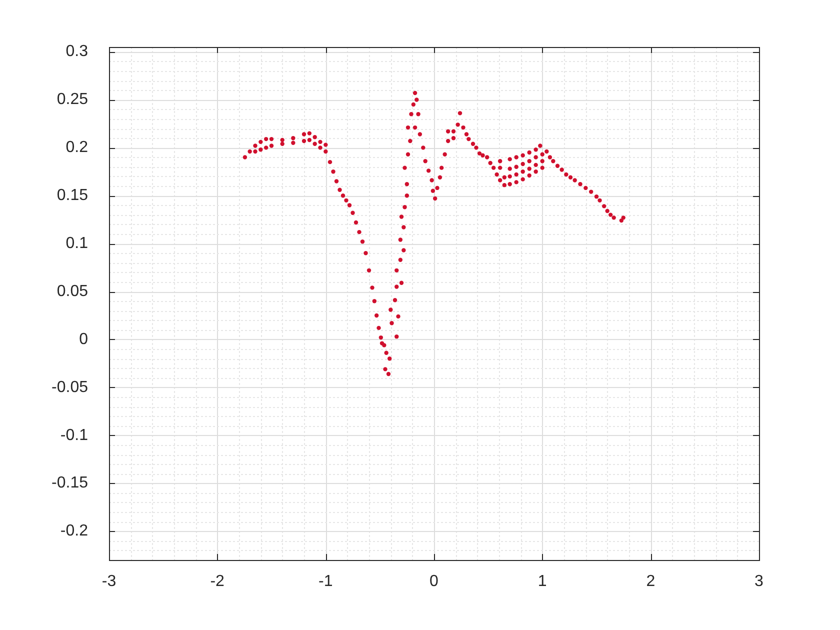 This screenshot has width=840, height=630. I want to click on y-tick-label: -0.05, so click(70, 387).